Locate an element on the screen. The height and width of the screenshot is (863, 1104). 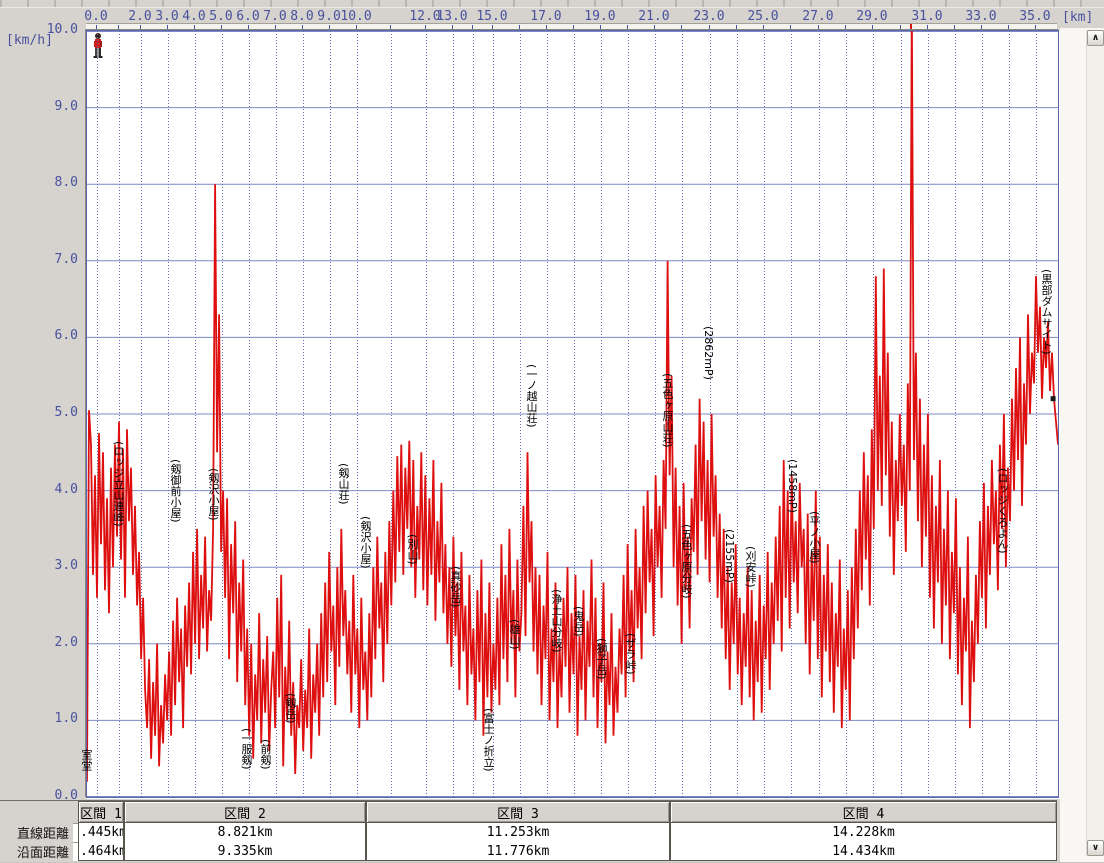
x-axis-tick-label: 12.0 is located at coordinates (425, 16).